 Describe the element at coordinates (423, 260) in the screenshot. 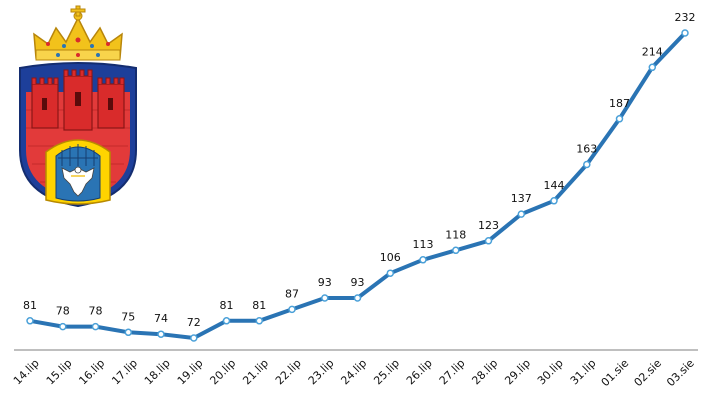

I see `data-point-26.lip` at that location.